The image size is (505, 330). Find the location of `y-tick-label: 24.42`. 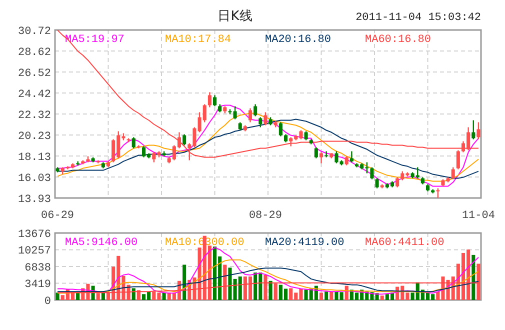

y-tick-label: 24.42 is located at coordinates (34, 94).